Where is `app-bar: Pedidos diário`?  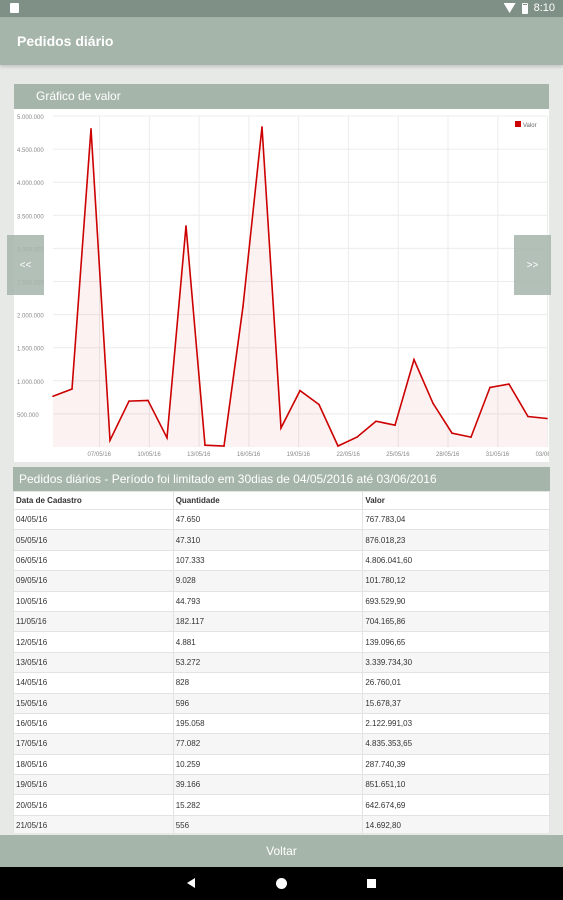
app-bar: Pedidos diário is located at coordinates (281, 41).